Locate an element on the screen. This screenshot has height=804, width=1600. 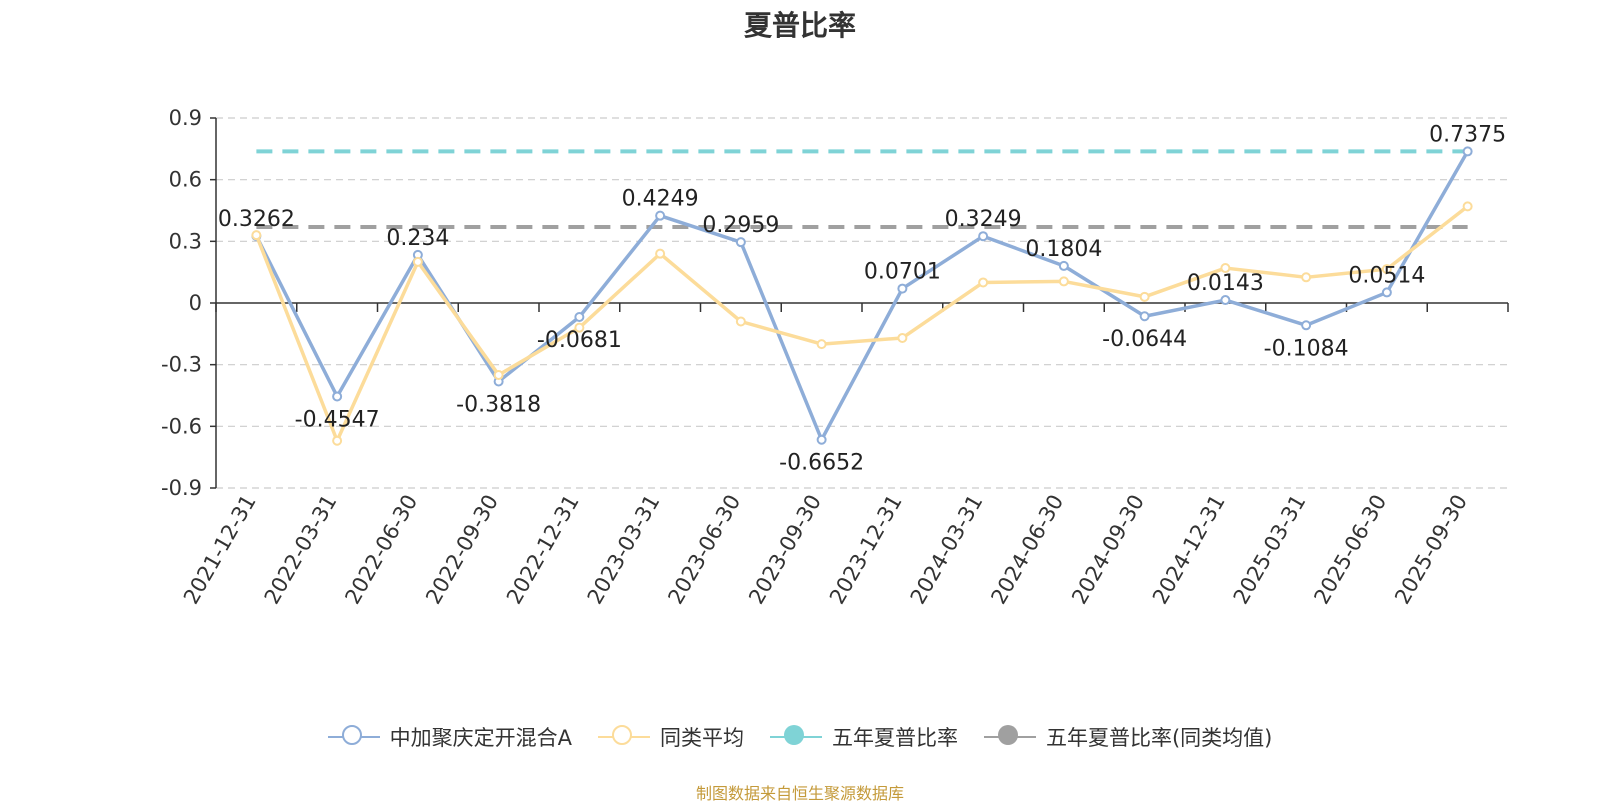
x-tick-label-14: 2025-06-30 is located at coordinates (1350, 550).